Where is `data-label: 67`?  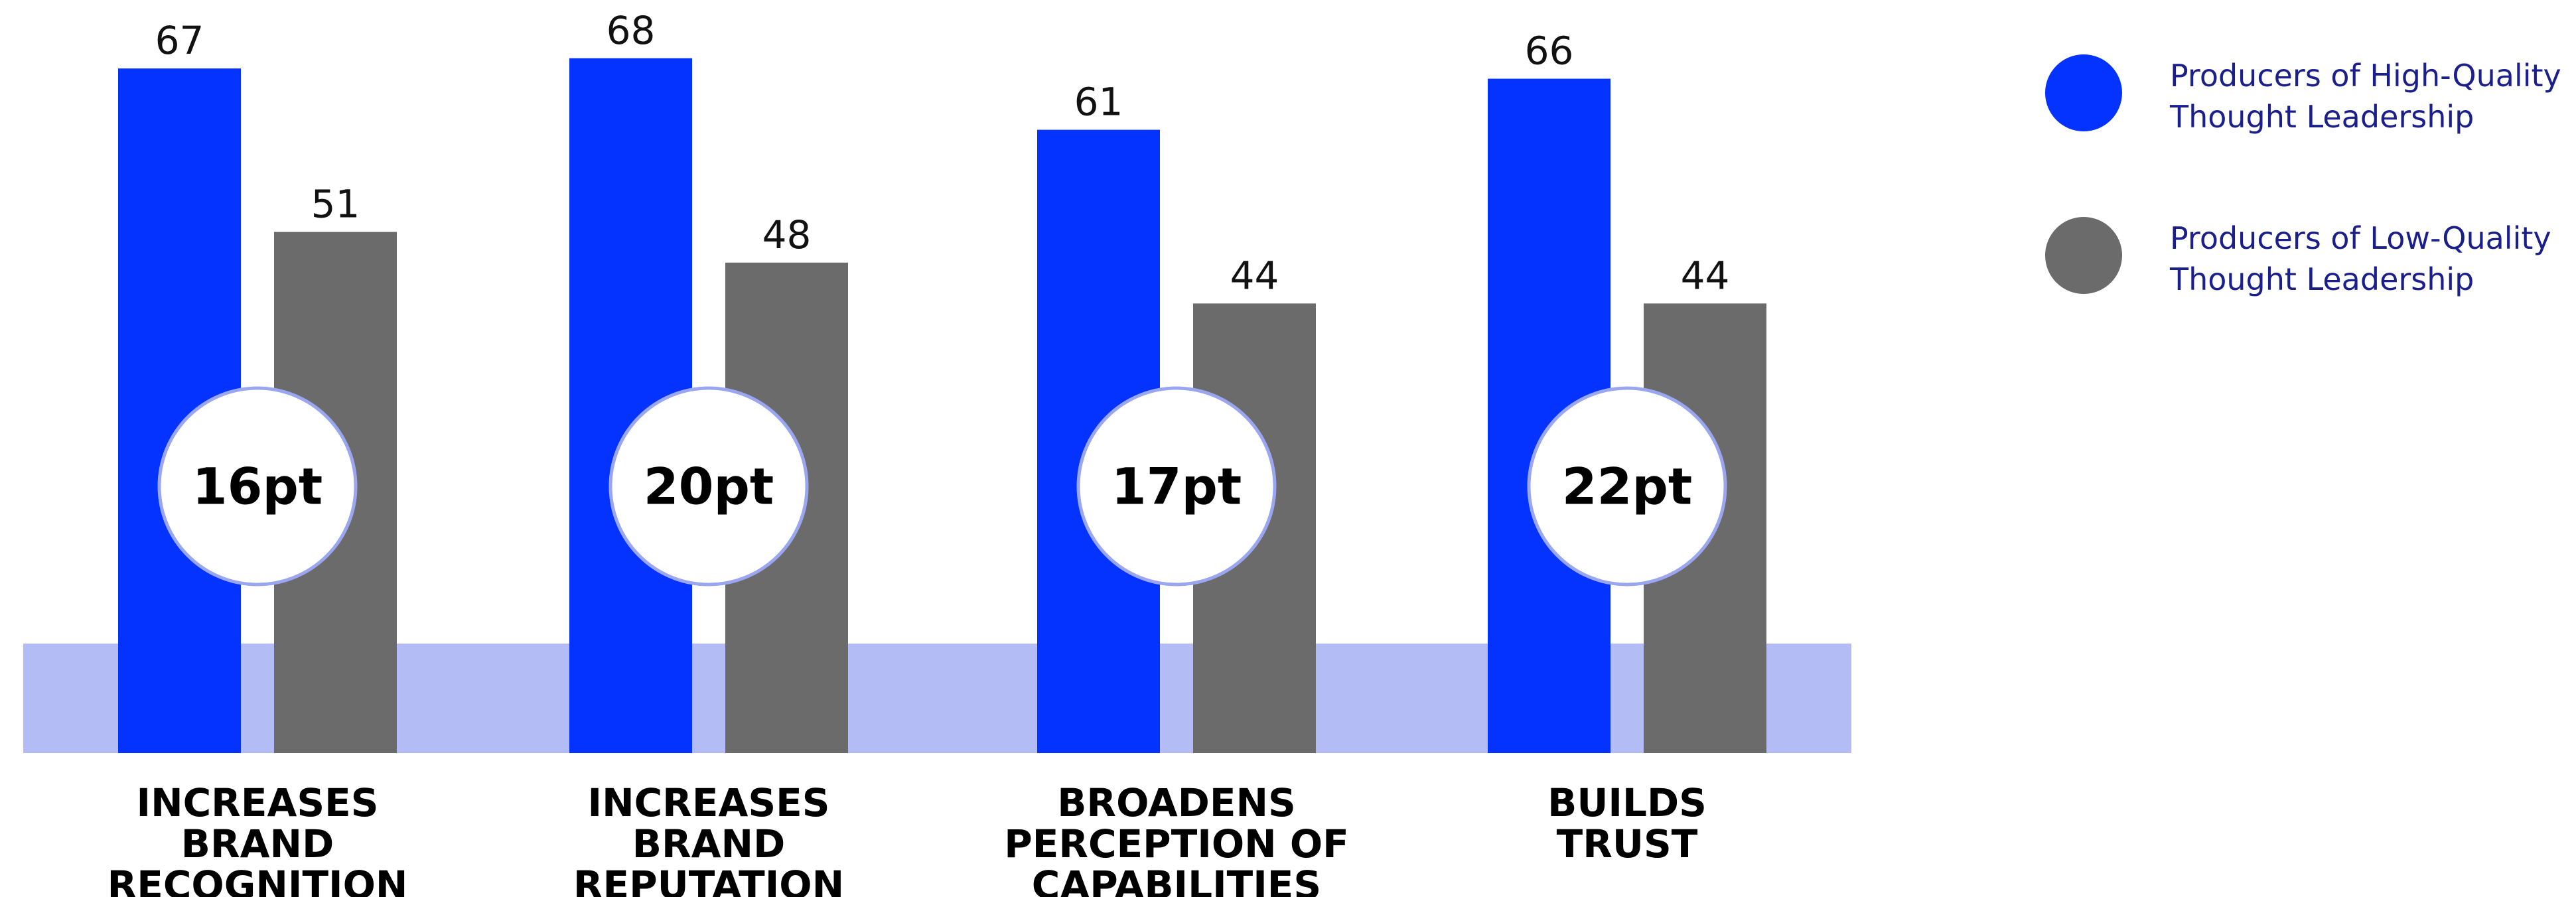 data-label: 67 is located at coordinates (180, 40).